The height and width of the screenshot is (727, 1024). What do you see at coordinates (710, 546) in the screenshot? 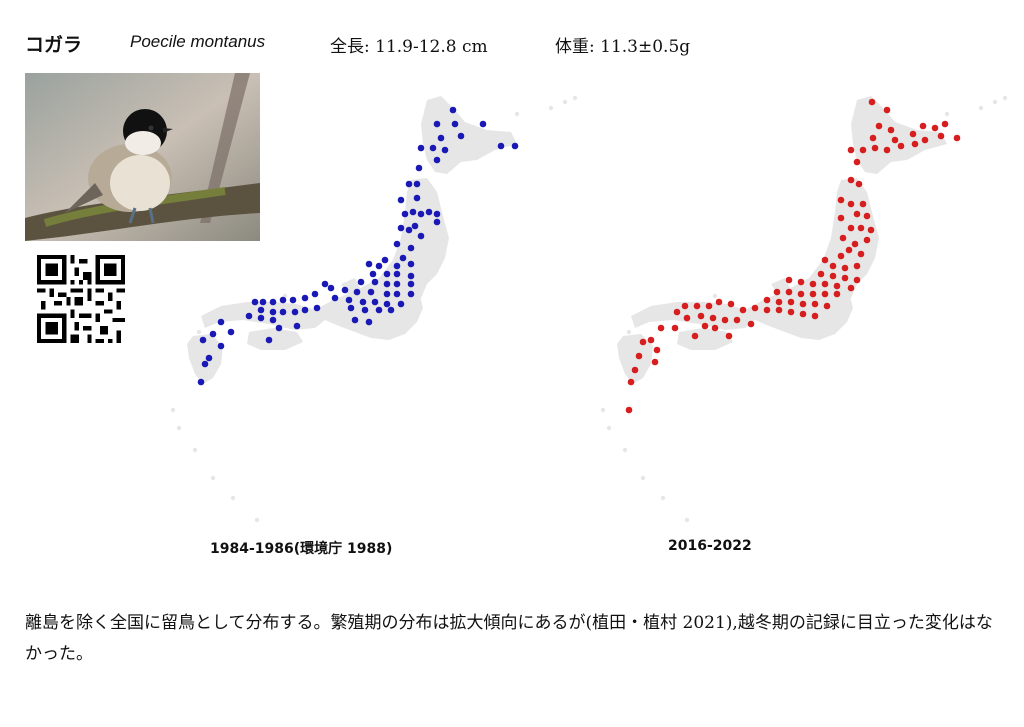
I see `map-caption-right: 2016-2022` at bounding box center [710, 546].